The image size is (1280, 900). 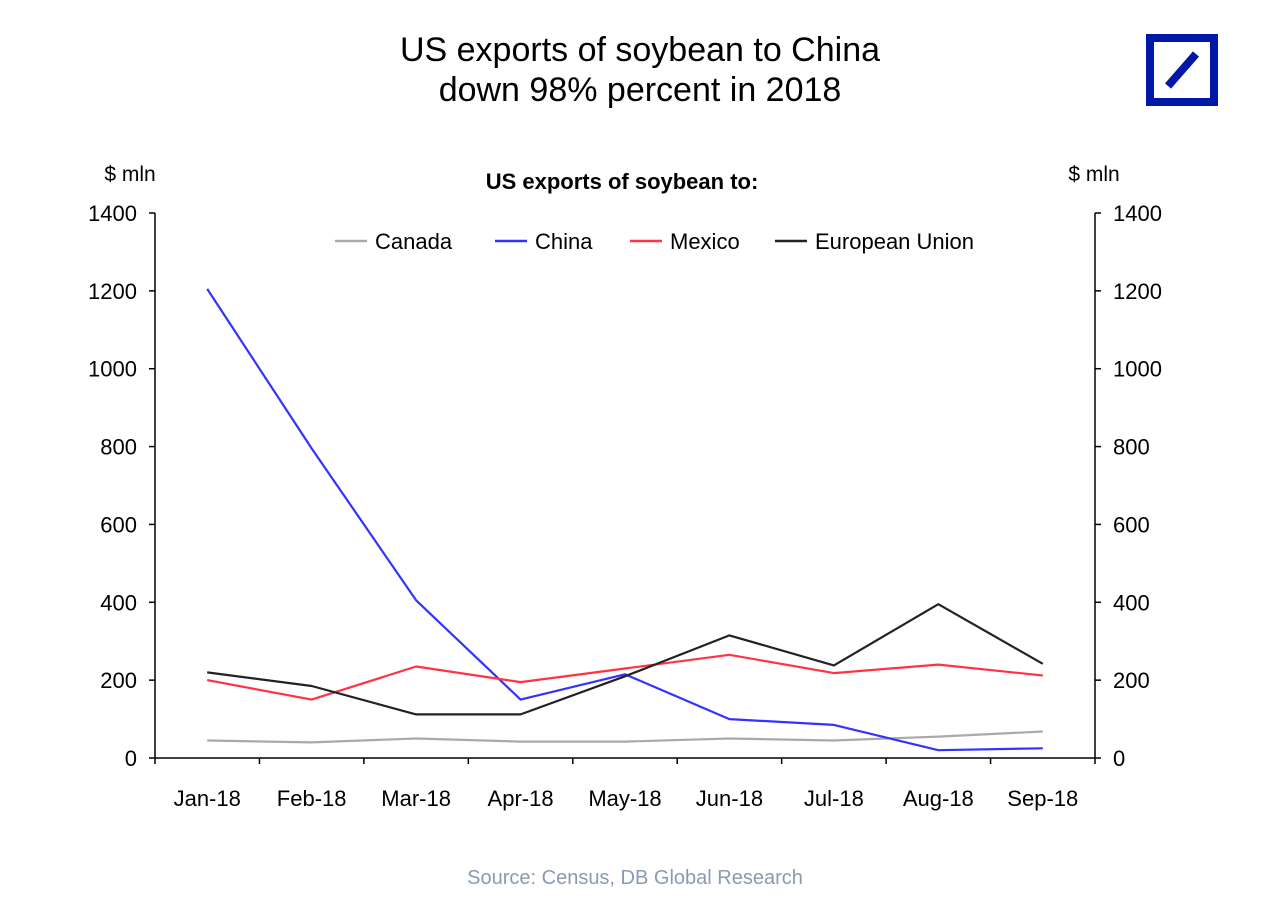 I want to click on y-tick-label-left: 600, so click(x=118, y=524).